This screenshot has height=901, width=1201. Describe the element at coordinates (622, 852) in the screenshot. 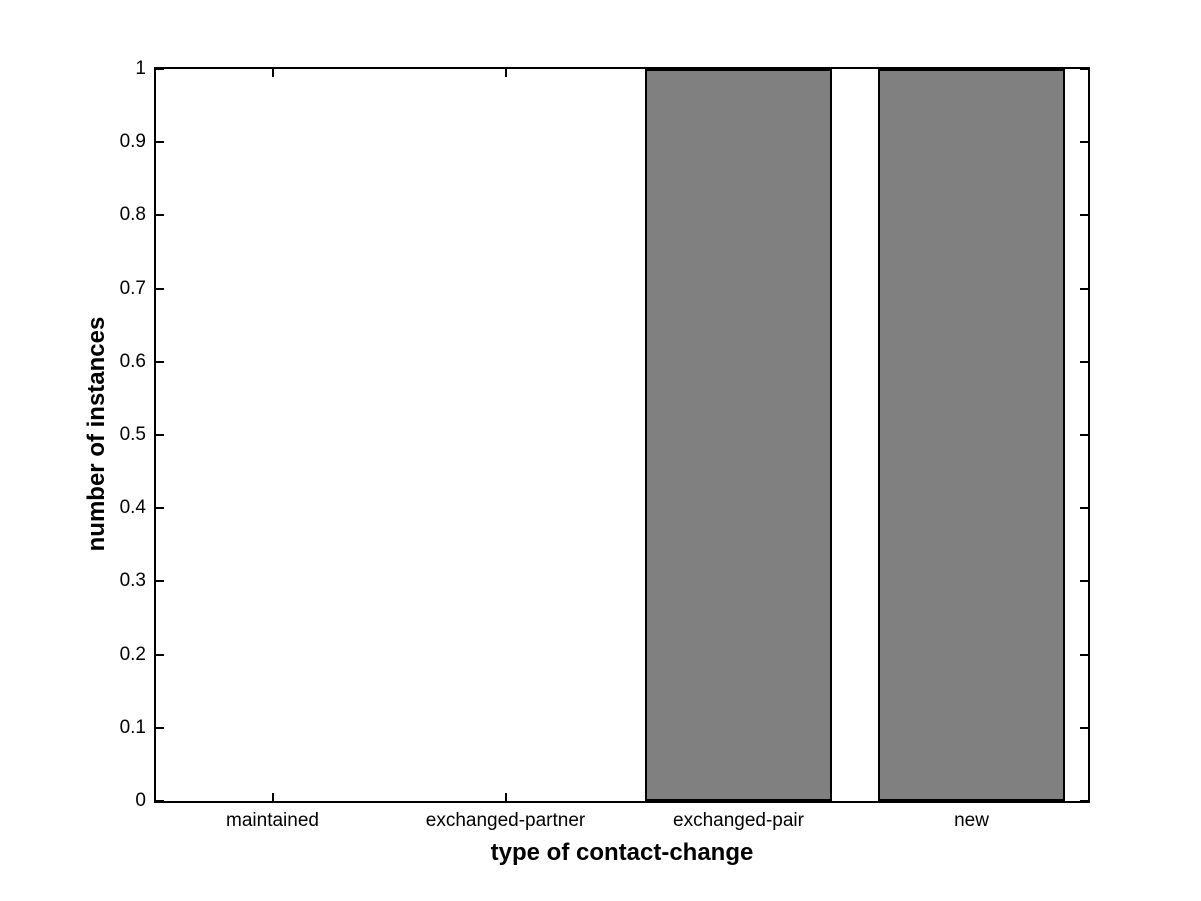

I see `x-axis-label: type of contact-change` at that location.